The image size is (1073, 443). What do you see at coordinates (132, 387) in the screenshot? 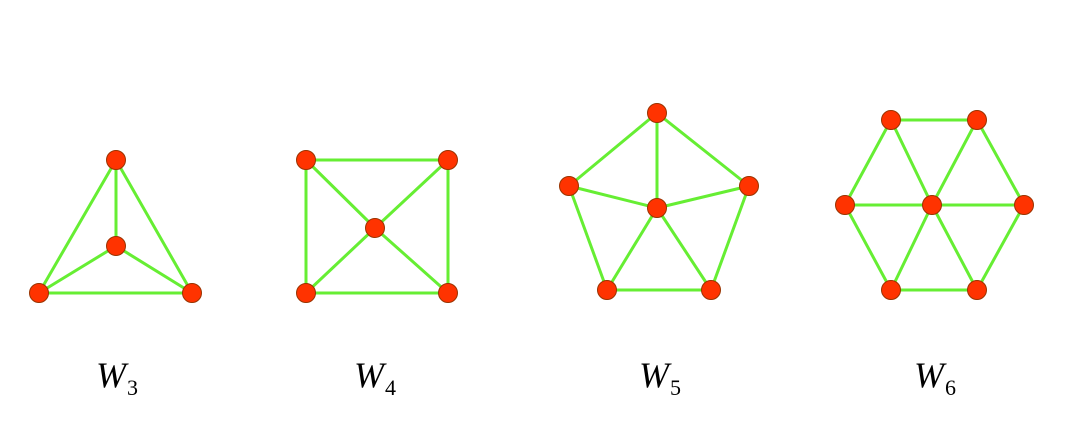
I see `caption-subscript: 3` at bounding box center [132, 387].